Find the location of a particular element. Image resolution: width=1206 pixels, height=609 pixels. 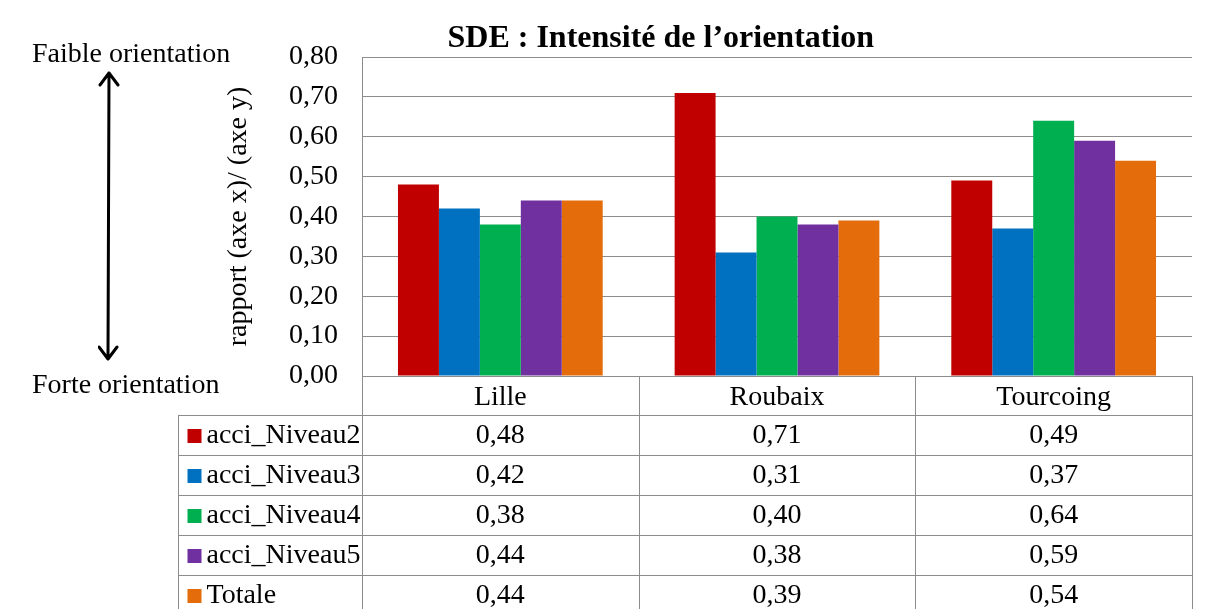

data-label: 0,71 is located at coordinates (777, 434).